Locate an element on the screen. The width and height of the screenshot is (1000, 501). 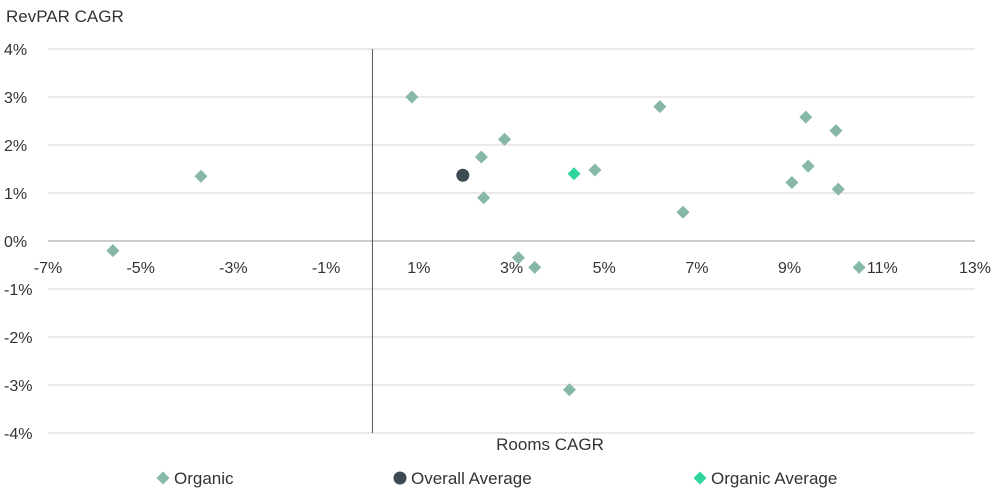
x-tick-label: 13% is located at coordinates (975, 268).